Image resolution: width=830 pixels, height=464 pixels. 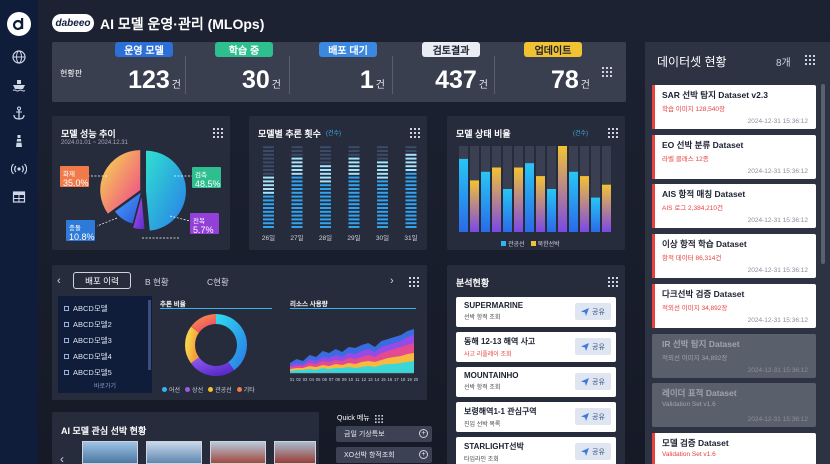 I want to click on quick-menu-weather: 금일 기상특보 +, so click(x=384, y=434).